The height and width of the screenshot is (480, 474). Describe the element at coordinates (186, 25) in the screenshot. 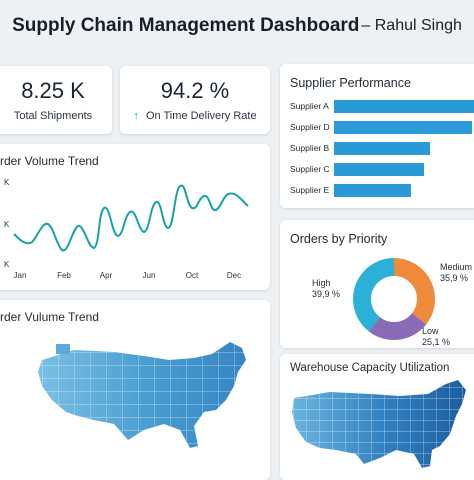

I see `page-title: Supply Chain Management Dashboard` at that location.